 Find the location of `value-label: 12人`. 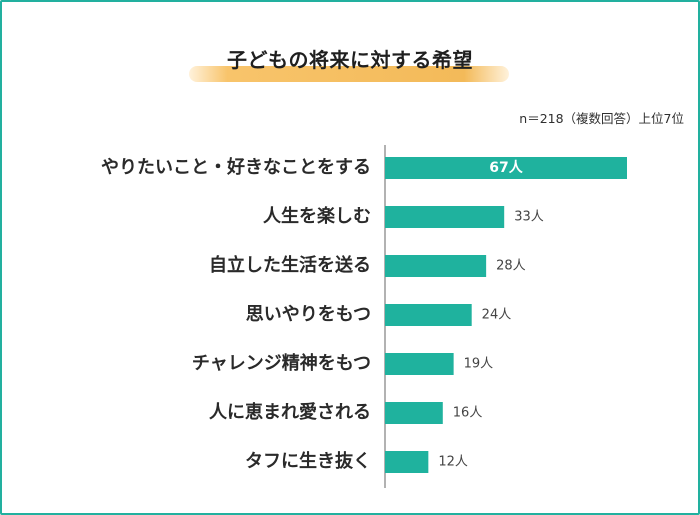

value-label: 12人 is located at coordinates (453, 462).